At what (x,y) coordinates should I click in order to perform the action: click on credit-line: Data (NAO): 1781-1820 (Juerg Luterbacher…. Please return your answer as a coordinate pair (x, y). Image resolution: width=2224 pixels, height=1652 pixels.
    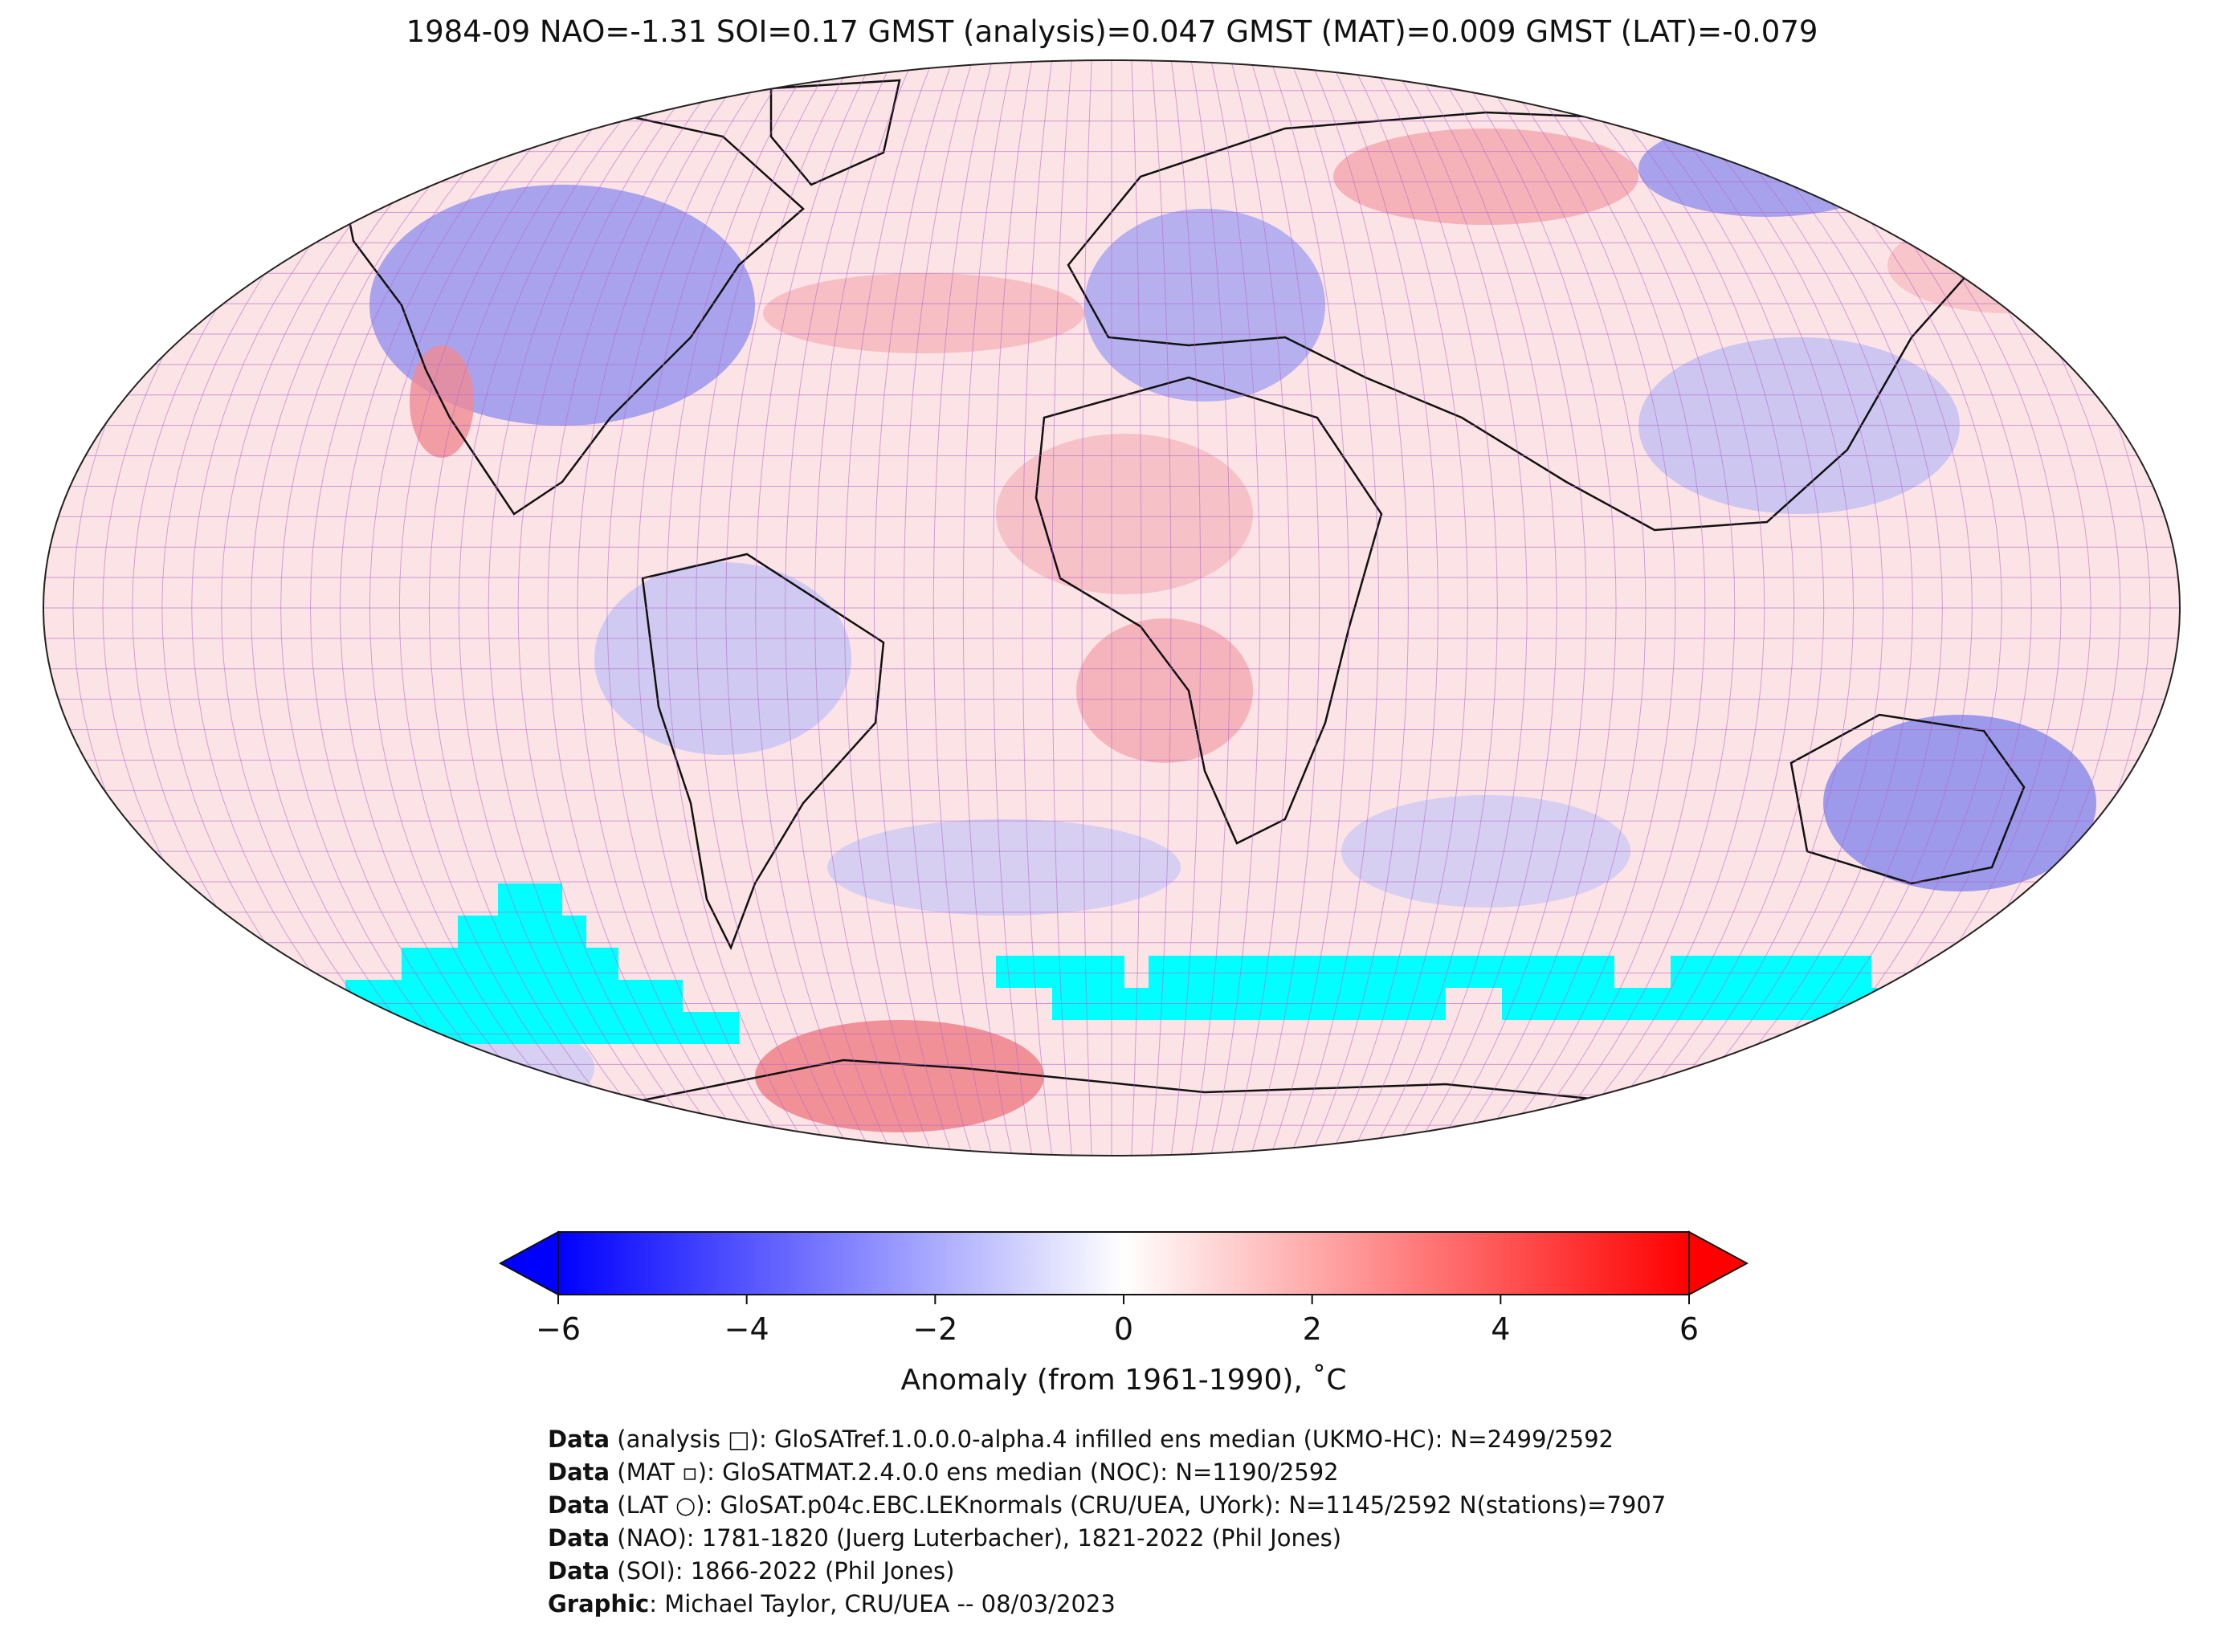
    Looking at the image, I should click on (1107, 1538).